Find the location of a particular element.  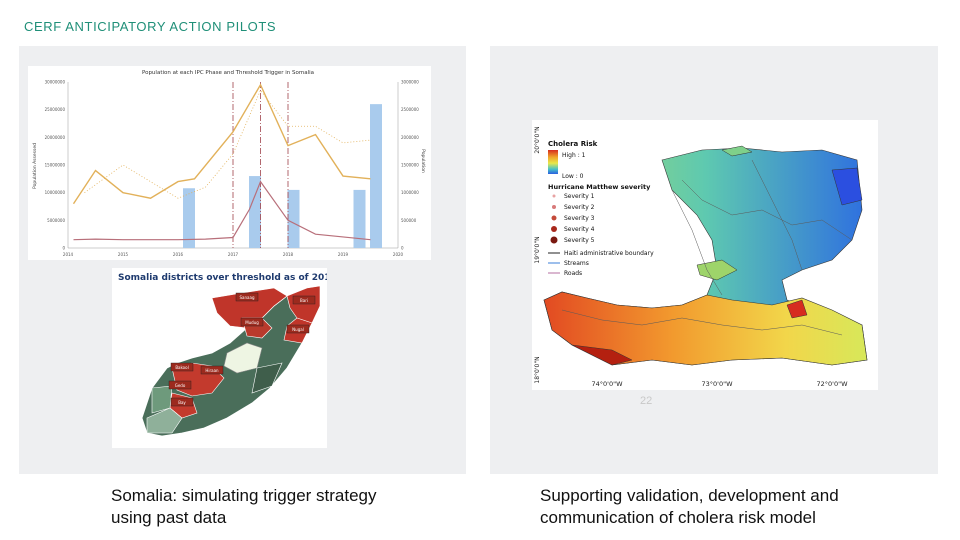

left-caption-line2: using past data is located at coordinates (169, 517).